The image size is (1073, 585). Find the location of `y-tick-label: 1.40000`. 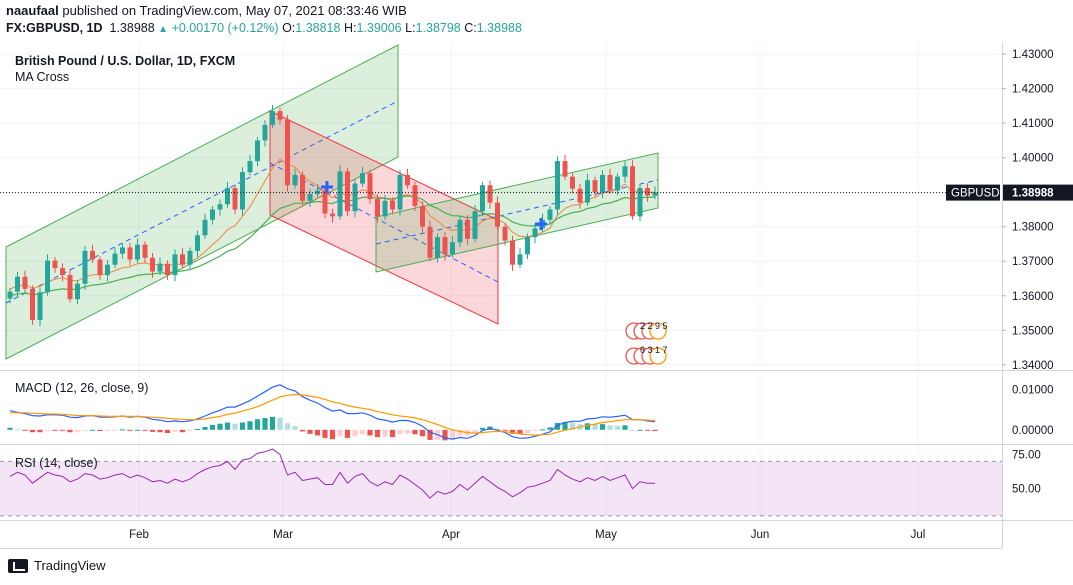

y-tick-label: 1.40000 is located at coordinates (1033, 159).